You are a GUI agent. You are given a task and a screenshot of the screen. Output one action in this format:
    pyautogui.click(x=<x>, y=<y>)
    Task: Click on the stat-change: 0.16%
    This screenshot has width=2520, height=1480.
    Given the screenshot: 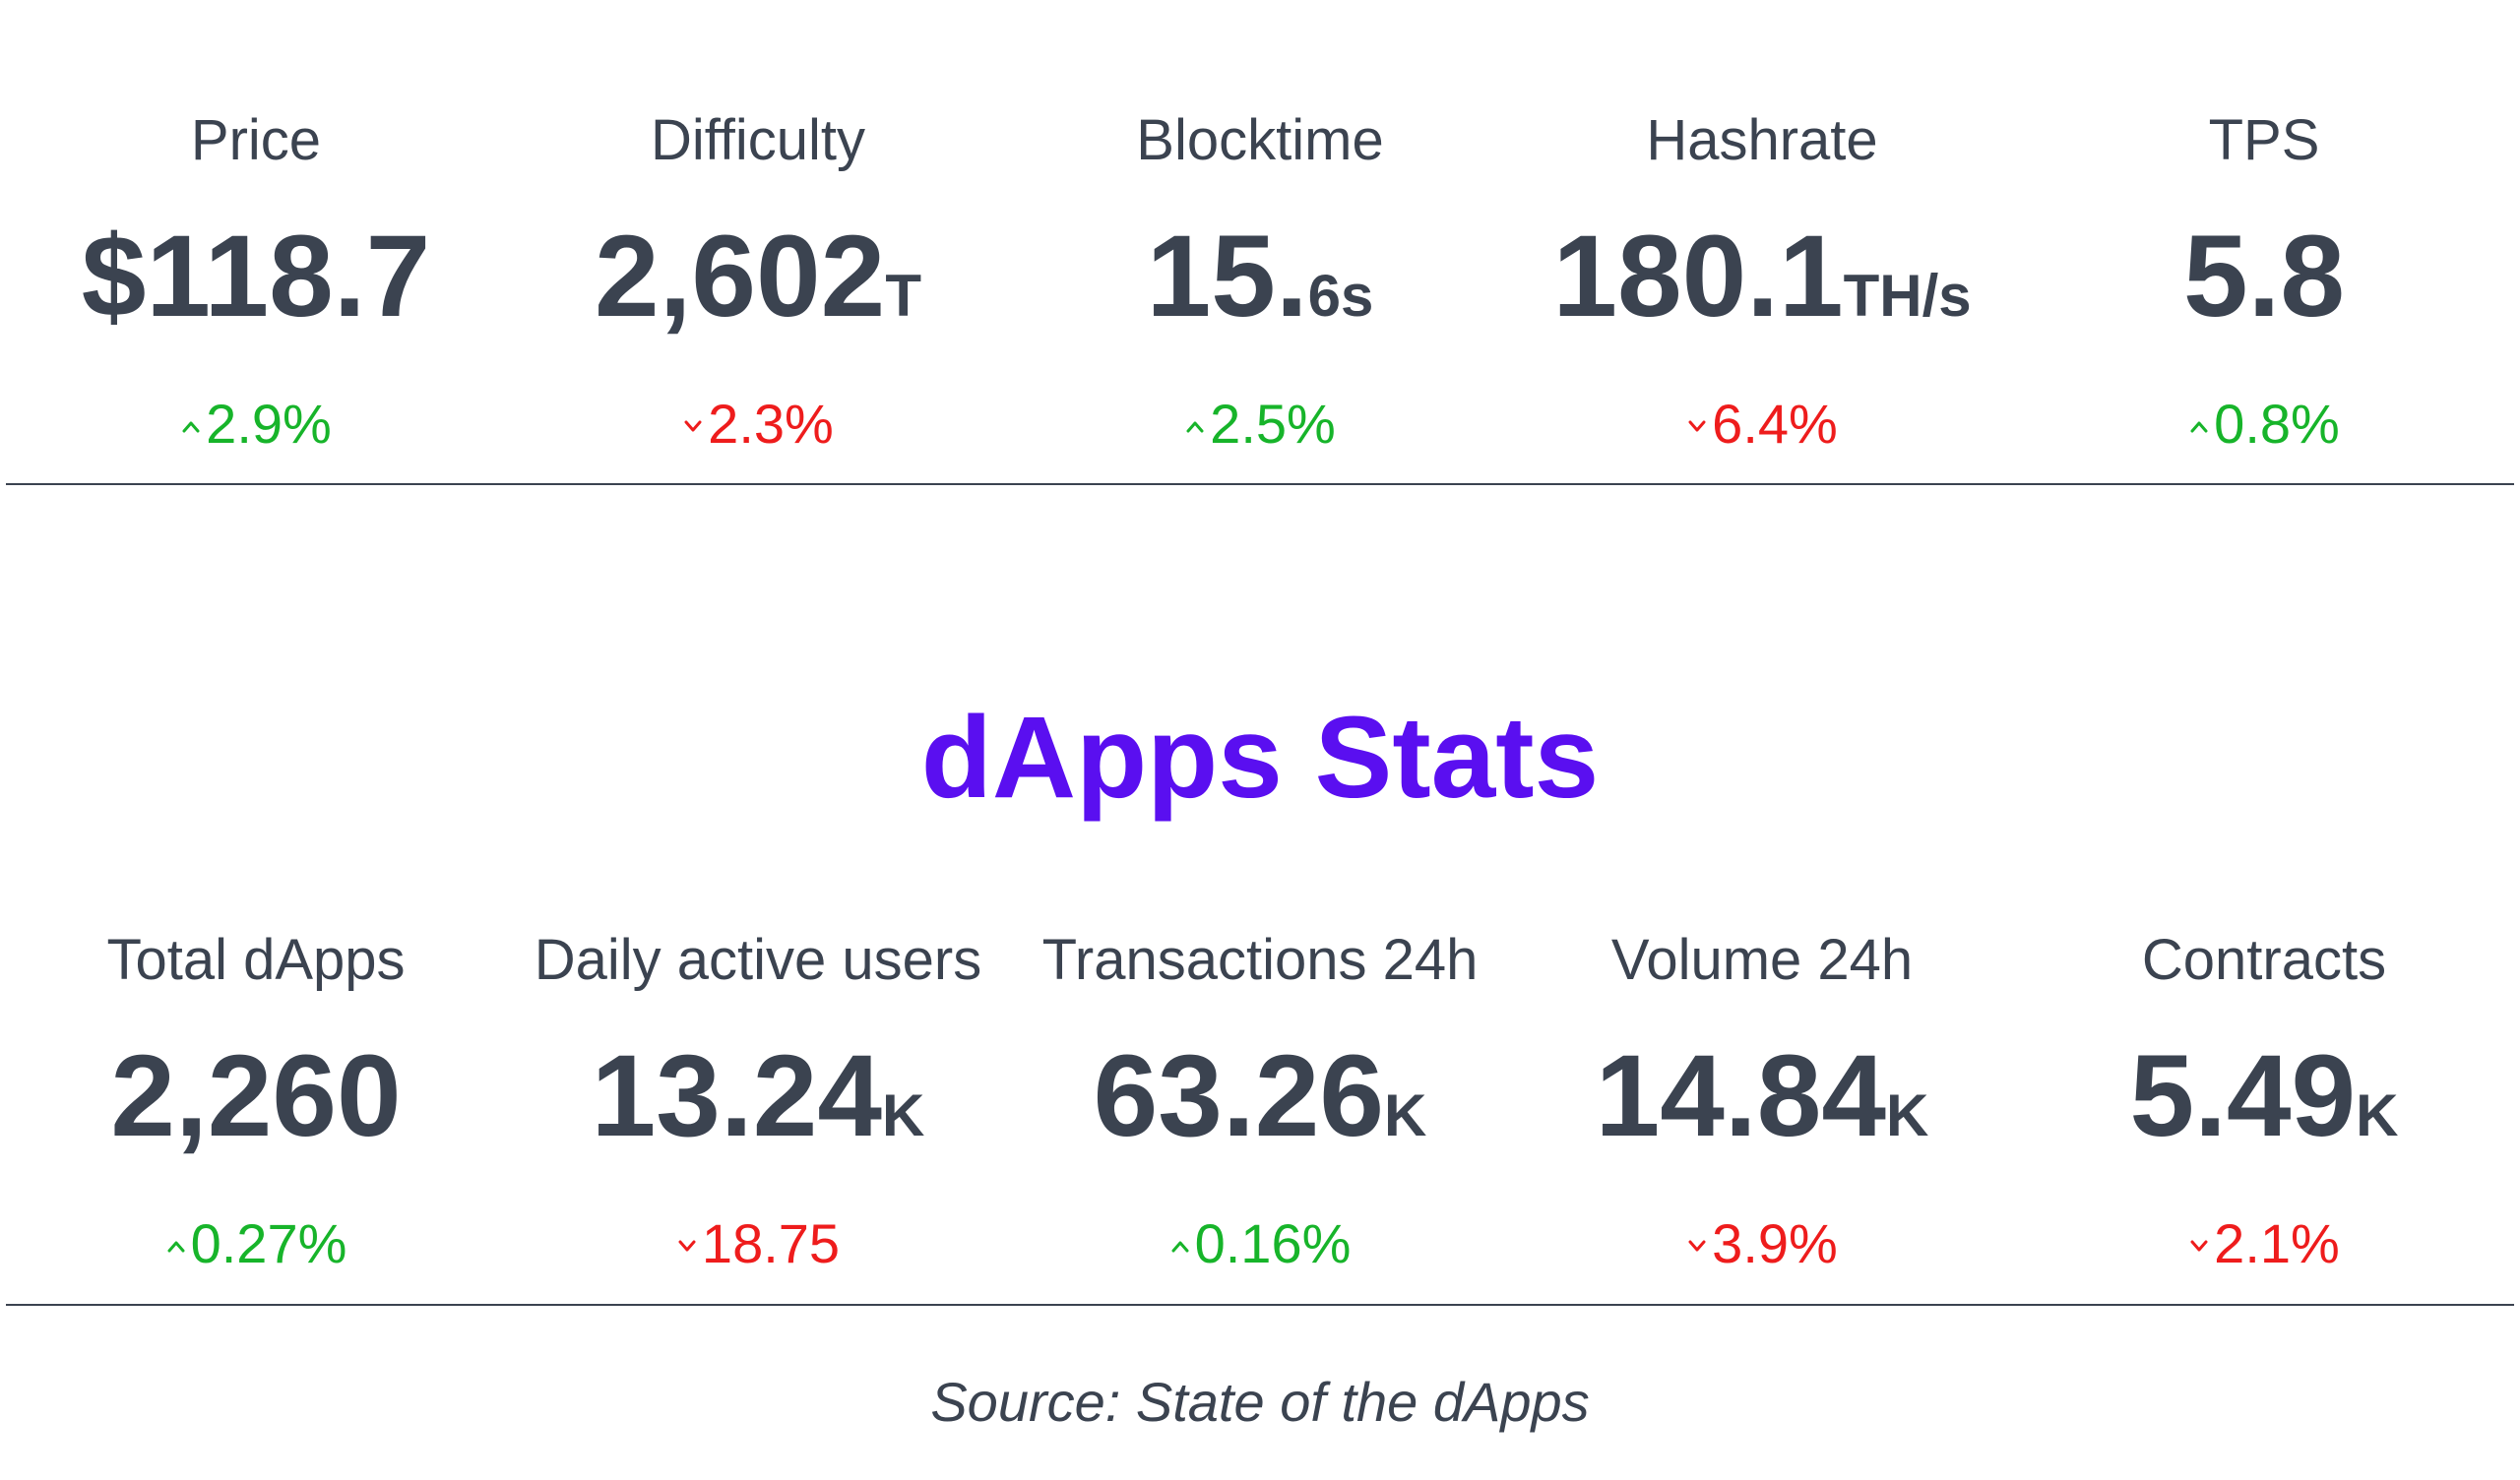 What is the action you would take?
    pyautogui.click(x=1260, y=1243)
    